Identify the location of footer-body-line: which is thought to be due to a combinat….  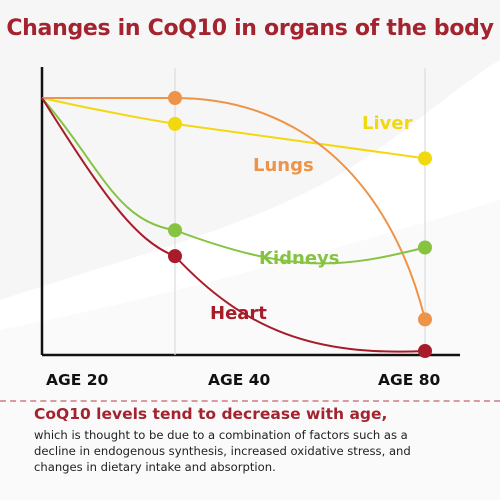
(221, 435).